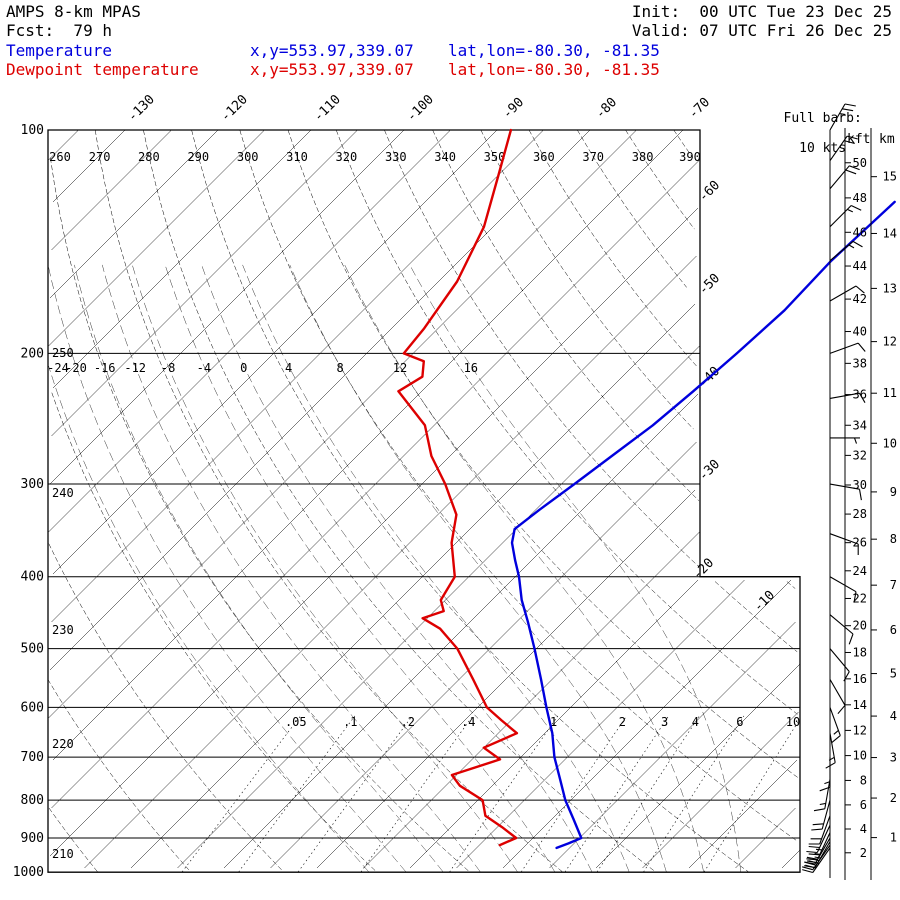  I want to click on isotherm-label-top: -110, so click(327, 108).